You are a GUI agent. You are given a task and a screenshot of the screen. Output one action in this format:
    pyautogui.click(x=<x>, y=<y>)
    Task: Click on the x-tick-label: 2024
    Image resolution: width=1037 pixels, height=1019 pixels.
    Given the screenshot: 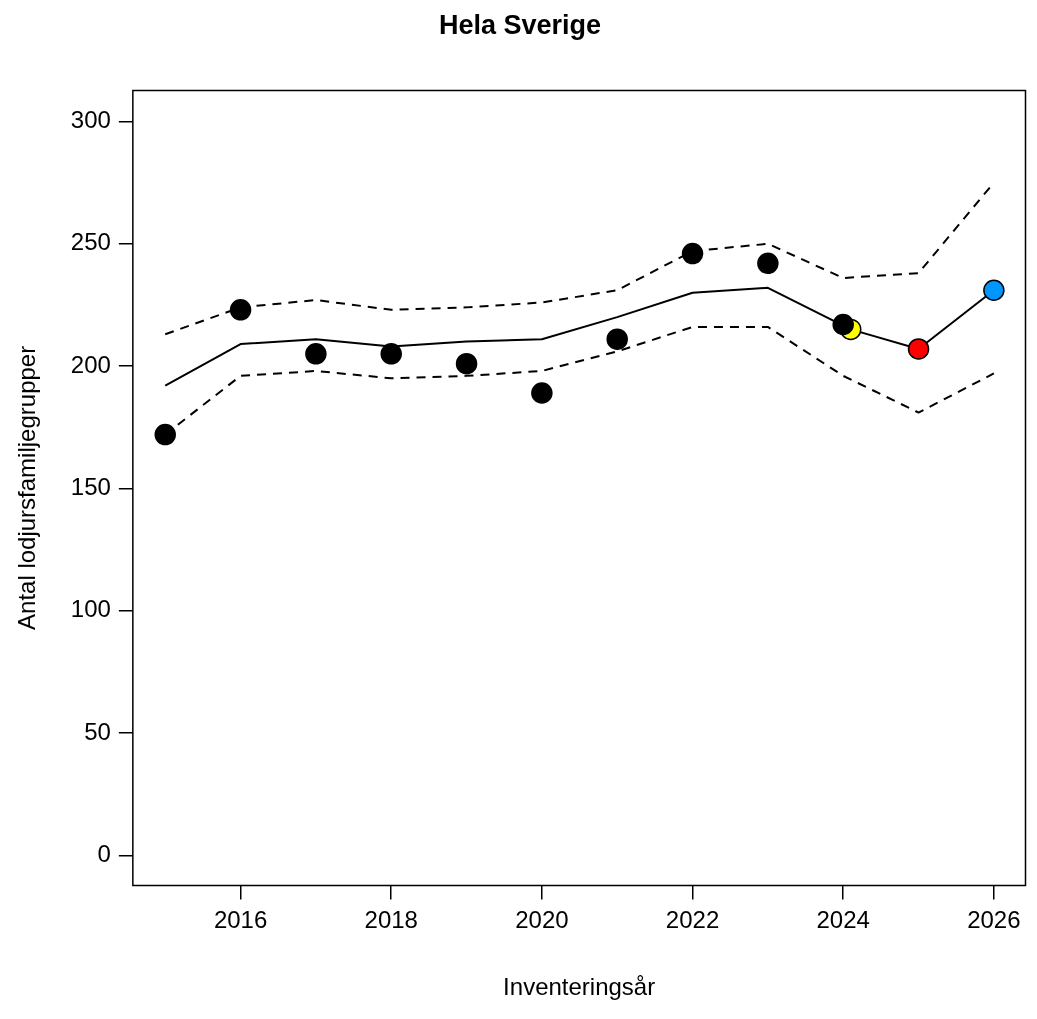 What is the action you would take?
    pyautogui.click(x=843, y=920)
    